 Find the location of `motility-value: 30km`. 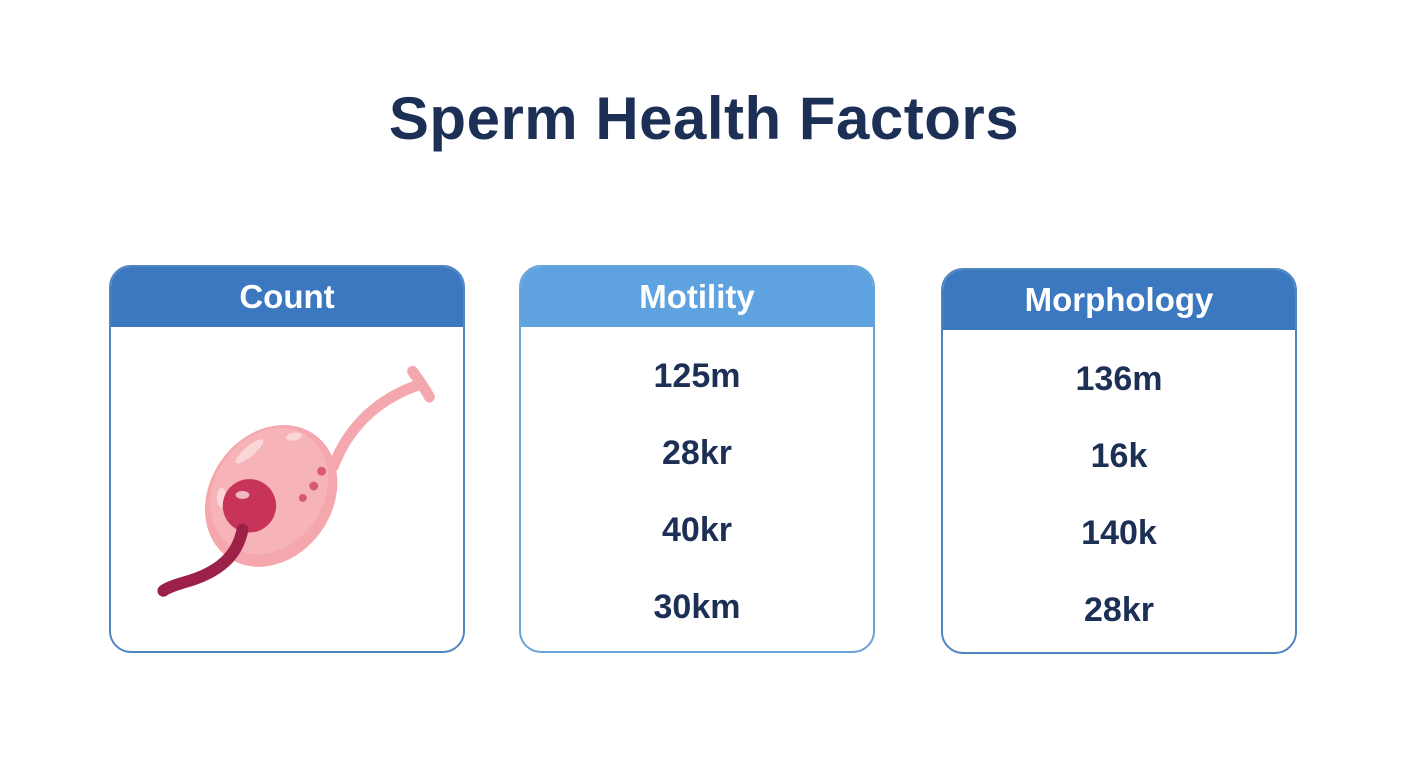

motility-value: 30km is located at coordinates (697, 607).